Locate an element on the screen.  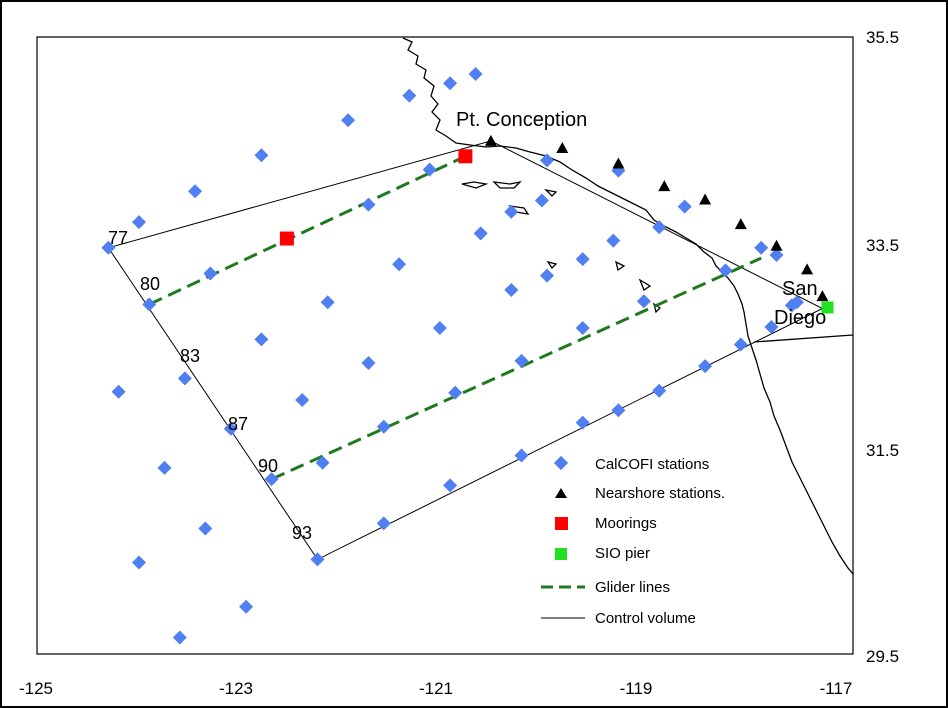
moorings is located at coordinates (376, 197).